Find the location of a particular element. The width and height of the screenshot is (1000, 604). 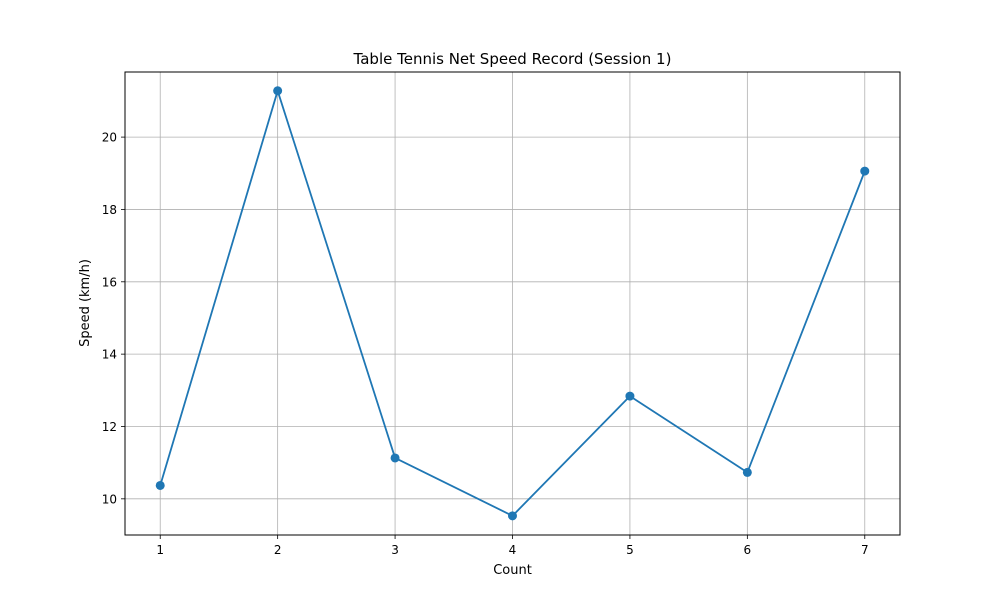

x-axis-ticks: 1 2 3 4 5 6 7 is located at coordinates (512, 546).